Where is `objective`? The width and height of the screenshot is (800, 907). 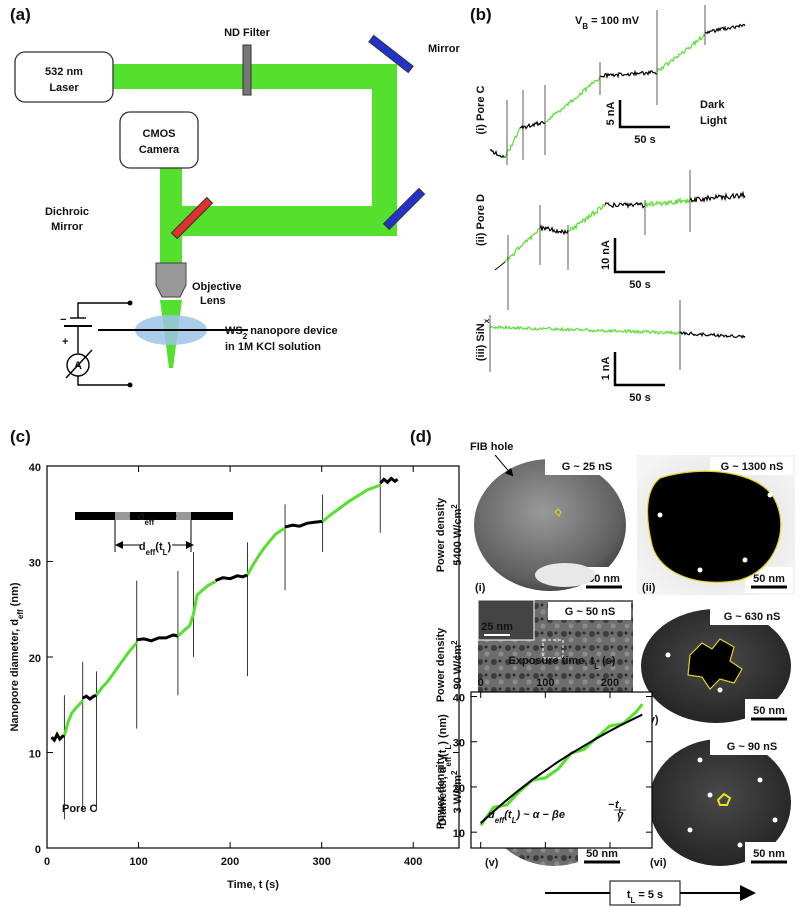 objective is located at coordinates (171, 280).